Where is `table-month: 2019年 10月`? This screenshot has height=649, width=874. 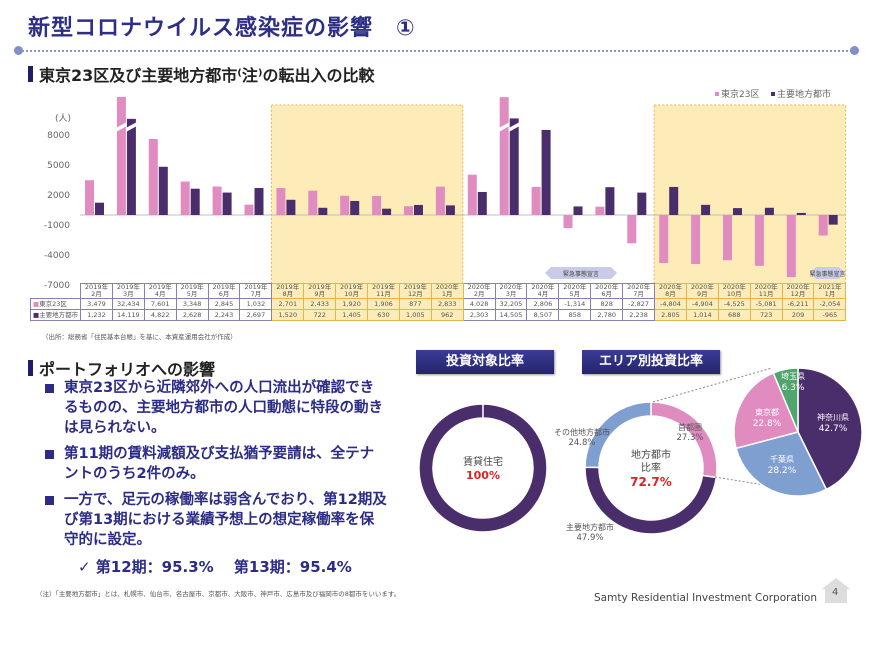 table-month: 2019年 10月 is located at coordinates (352, 291).